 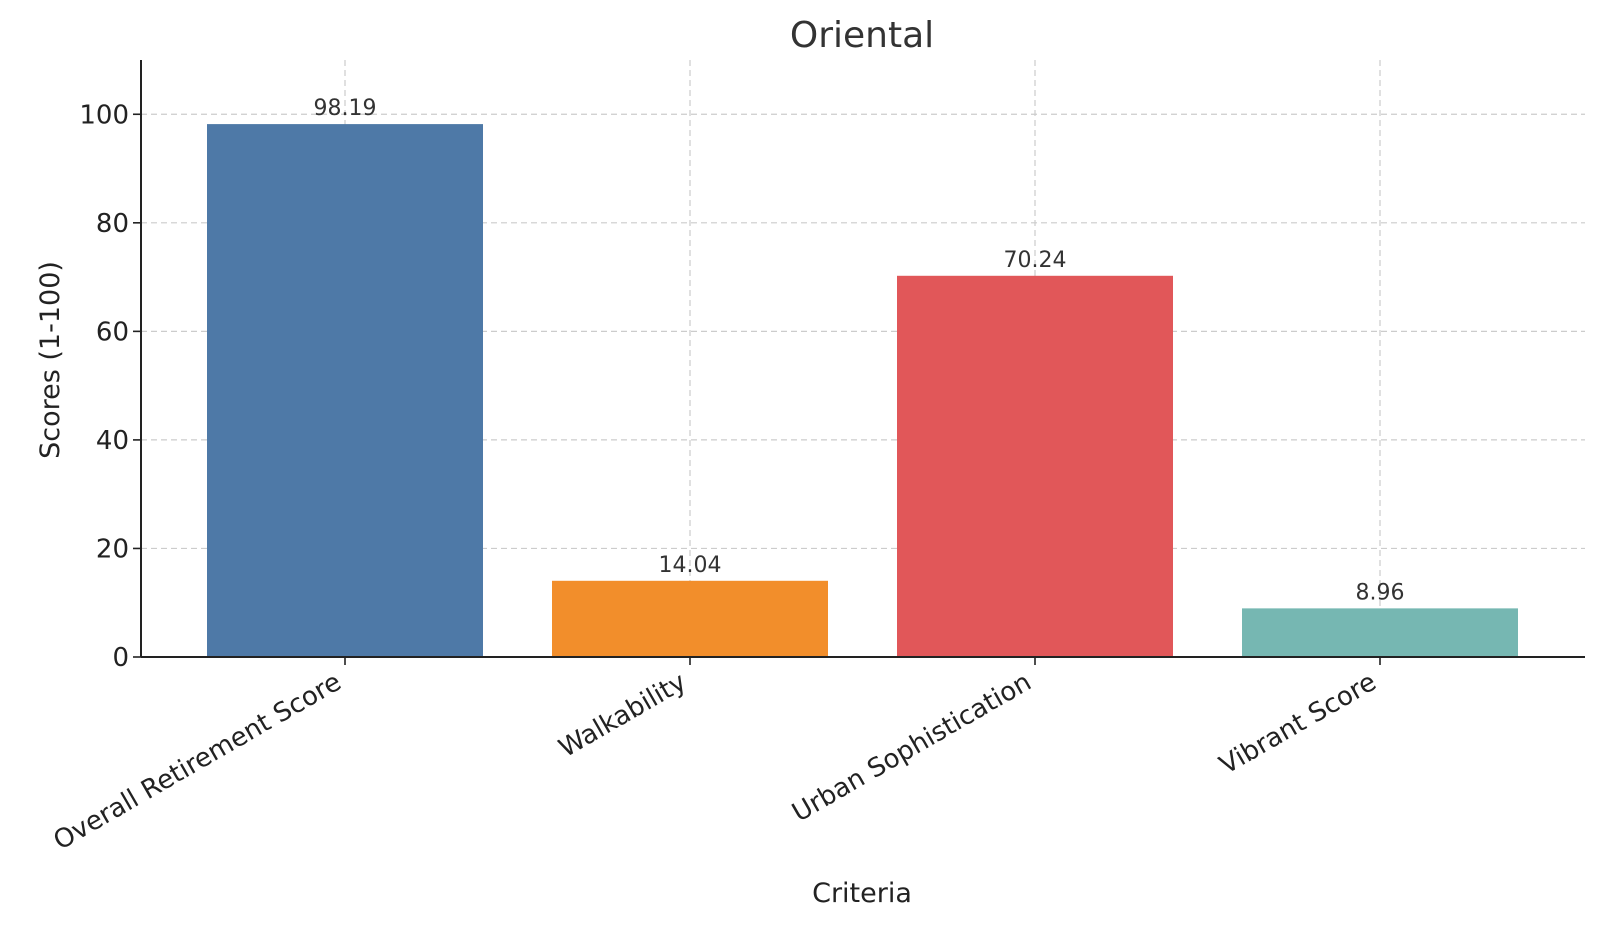 I want to click on x-tick-label: Walkability, so click(x=623, y=715).